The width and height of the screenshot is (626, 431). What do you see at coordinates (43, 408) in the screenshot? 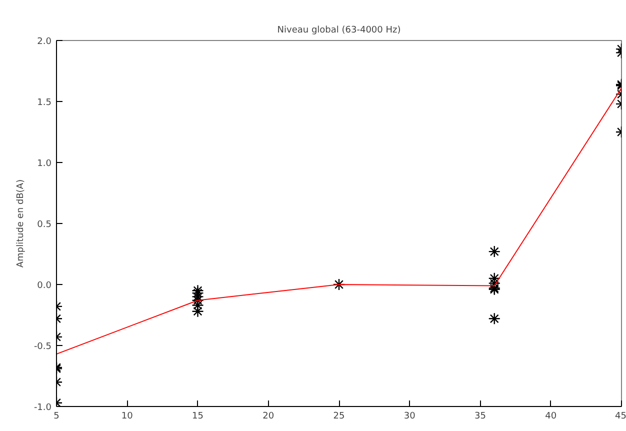
I see `y-tick-label: -1.0` at bounding box center [43, 408].